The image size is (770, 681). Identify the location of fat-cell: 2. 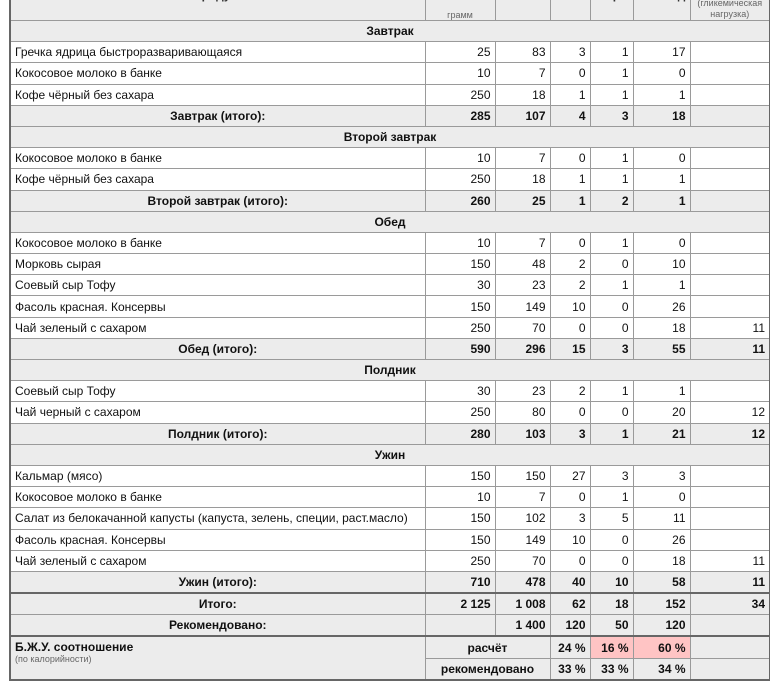
(611, 200).